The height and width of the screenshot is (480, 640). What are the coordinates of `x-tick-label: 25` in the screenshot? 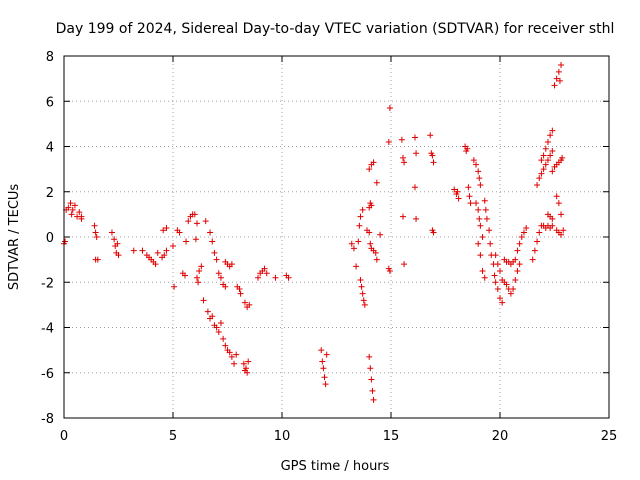 It's located at (609, 436).